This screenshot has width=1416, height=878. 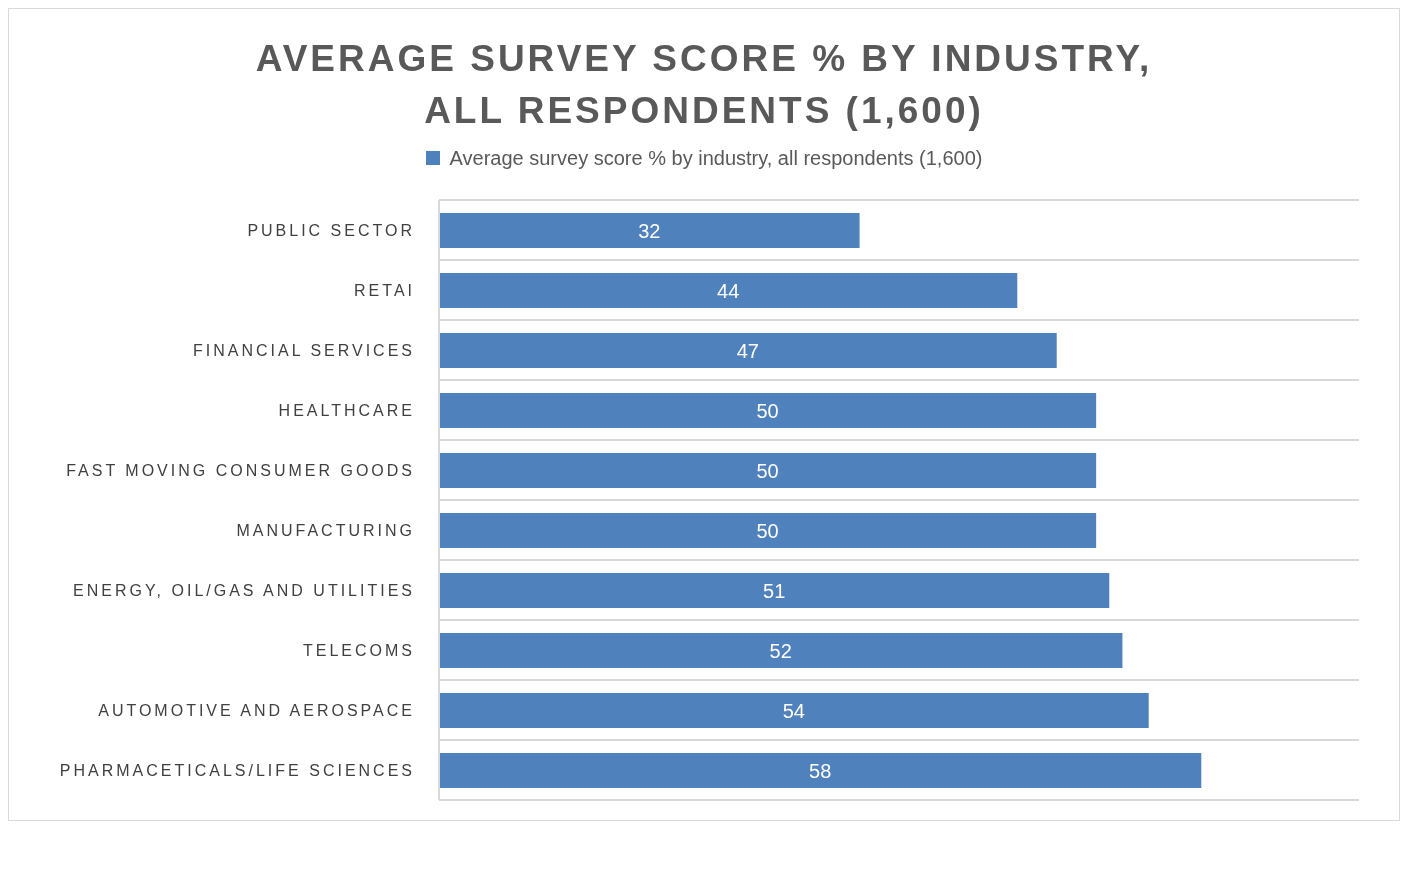 I want to click on legend-label: Average survey score % by industry, all respondents (1,600), so click(x=716, y=158).